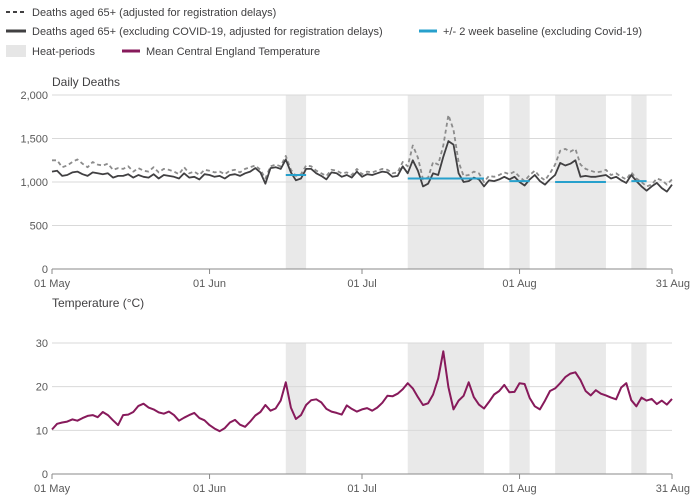 This screenshot has height=504, width=700. What do you see at coordinates (42, 388) in the screenshot?
I see `y-tick-label: 20` at bounding box center [42, 388].